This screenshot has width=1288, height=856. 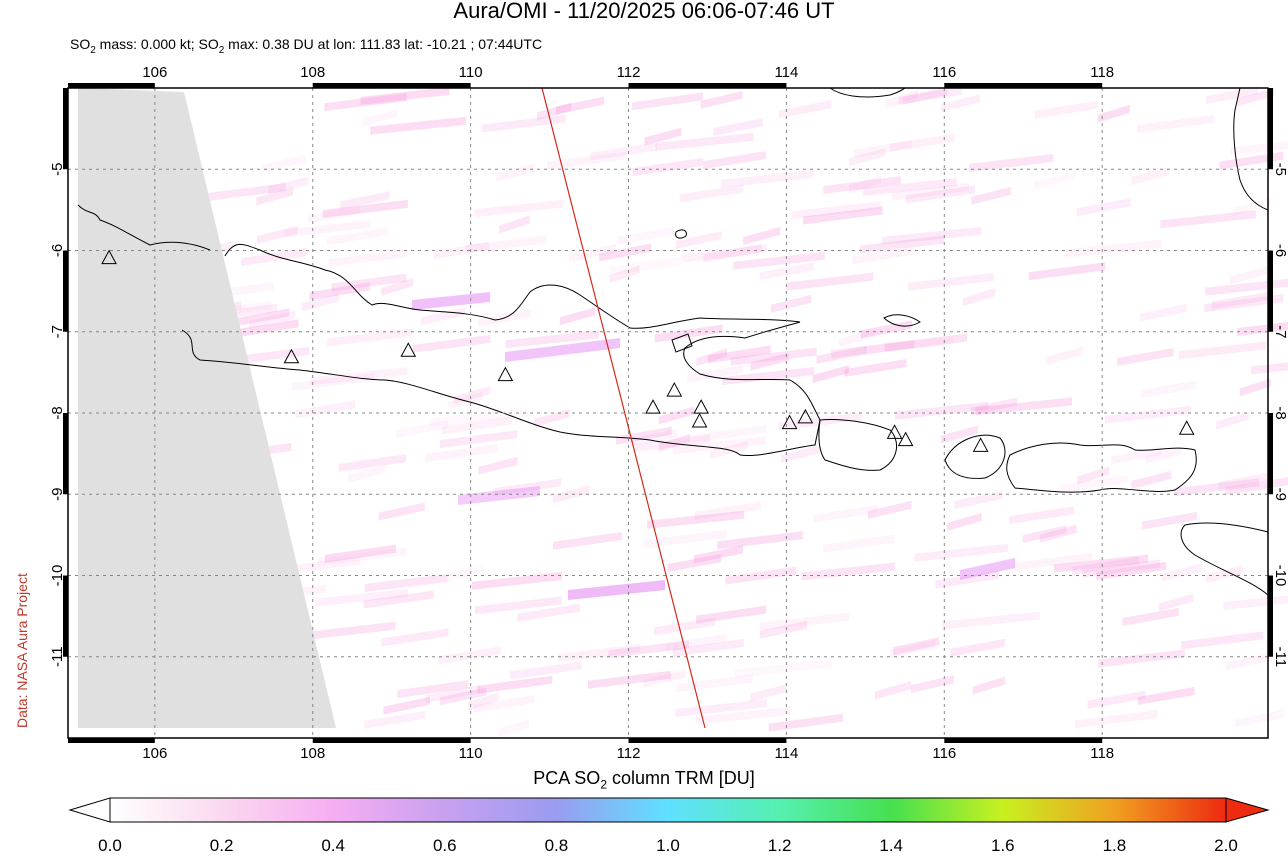 What do you see at coordinates (471, 753) in the screenshot?
I see `lon-tick-label-bottom: 110` at bounding box center [471, 753].